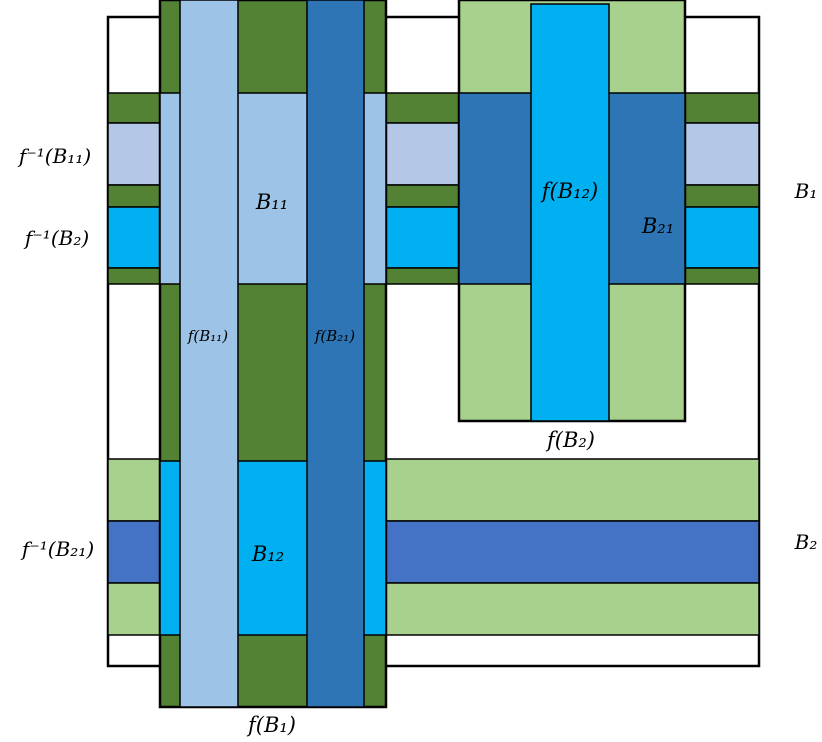 The width and height of the screenshot is (822, 742). I want to click on f-b12-column, so click(570, 212).